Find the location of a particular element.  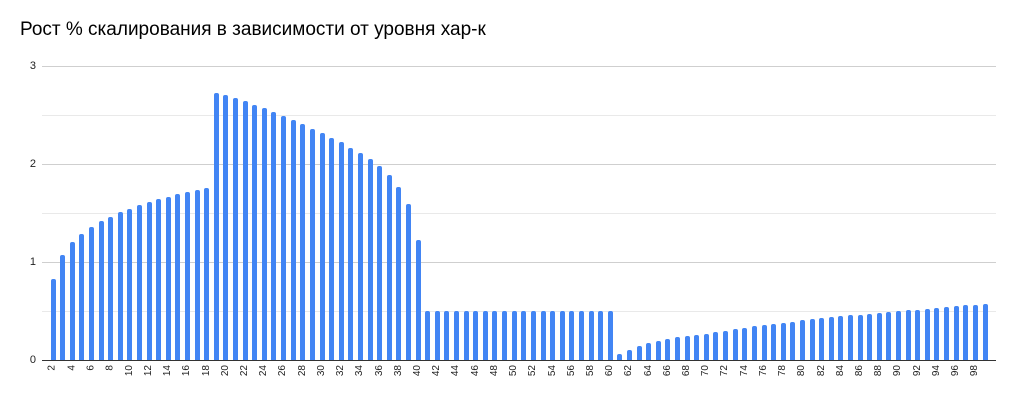

x-axis-tick-label: 60 is located at coordinates (610, 371).